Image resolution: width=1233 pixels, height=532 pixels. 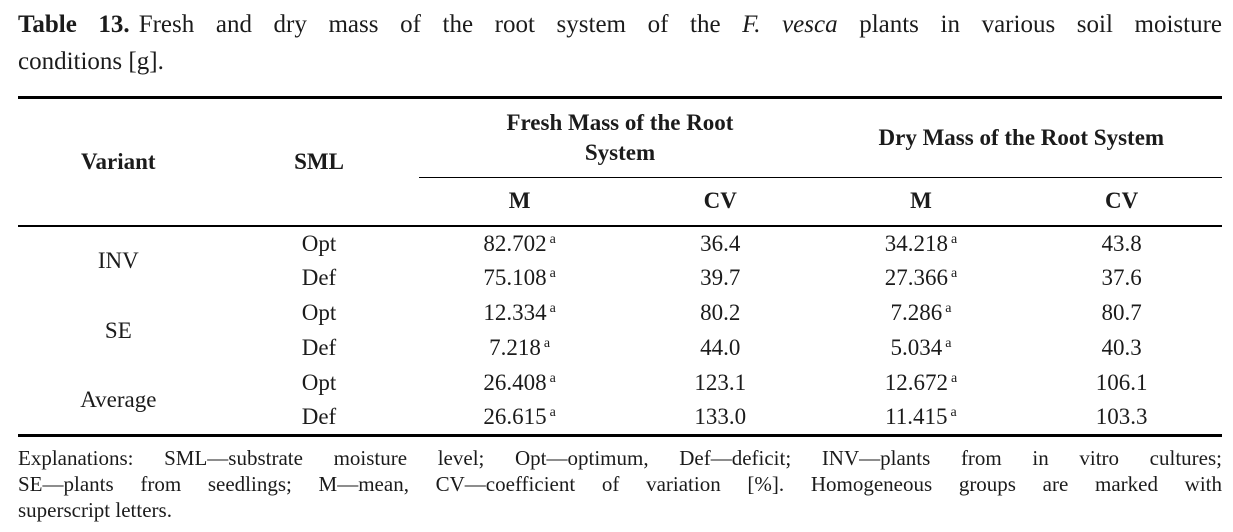 What do you see at coordinates (916, 243) in the screenshot?
I see `dry-m-value: 34.218` at bounding box center [916, 243].